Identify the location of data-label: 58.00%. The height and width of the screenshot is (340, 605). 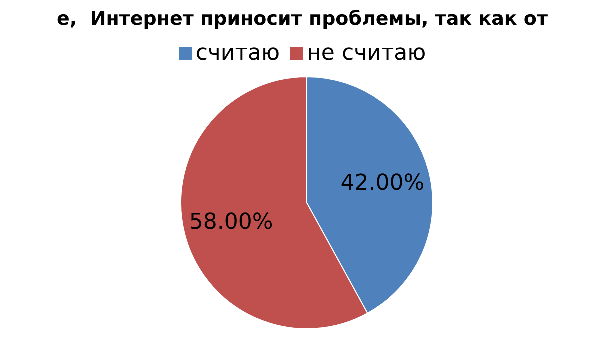
(231, 222).